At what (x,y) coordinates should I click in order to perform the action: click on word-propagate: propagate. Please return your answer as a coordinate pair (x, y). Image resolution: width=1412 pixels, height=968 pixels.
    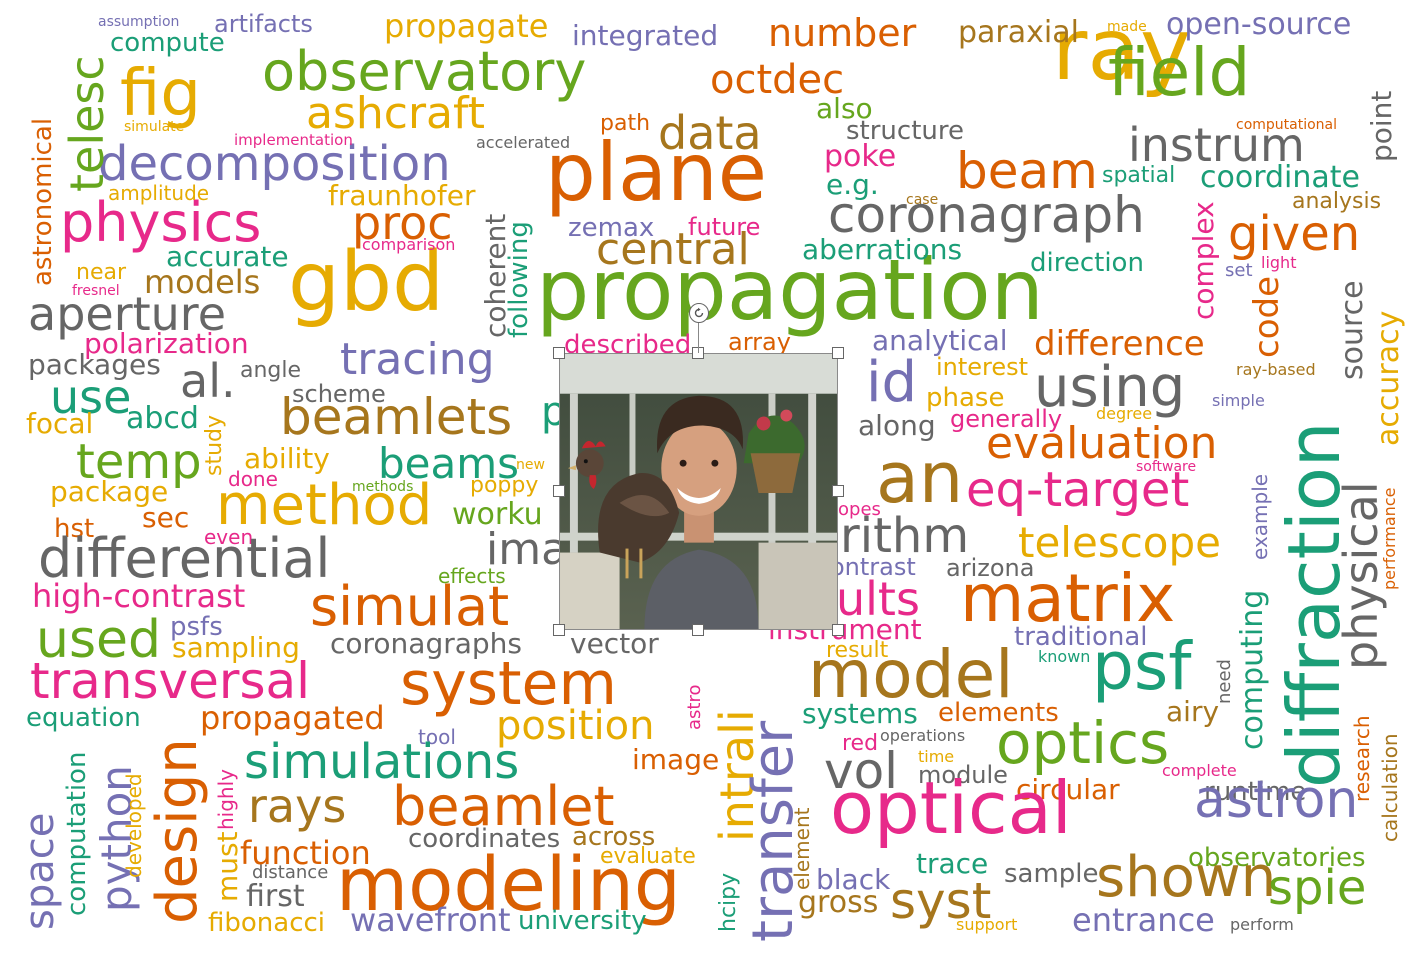
    Looking at the image, I should click on (466, 26).